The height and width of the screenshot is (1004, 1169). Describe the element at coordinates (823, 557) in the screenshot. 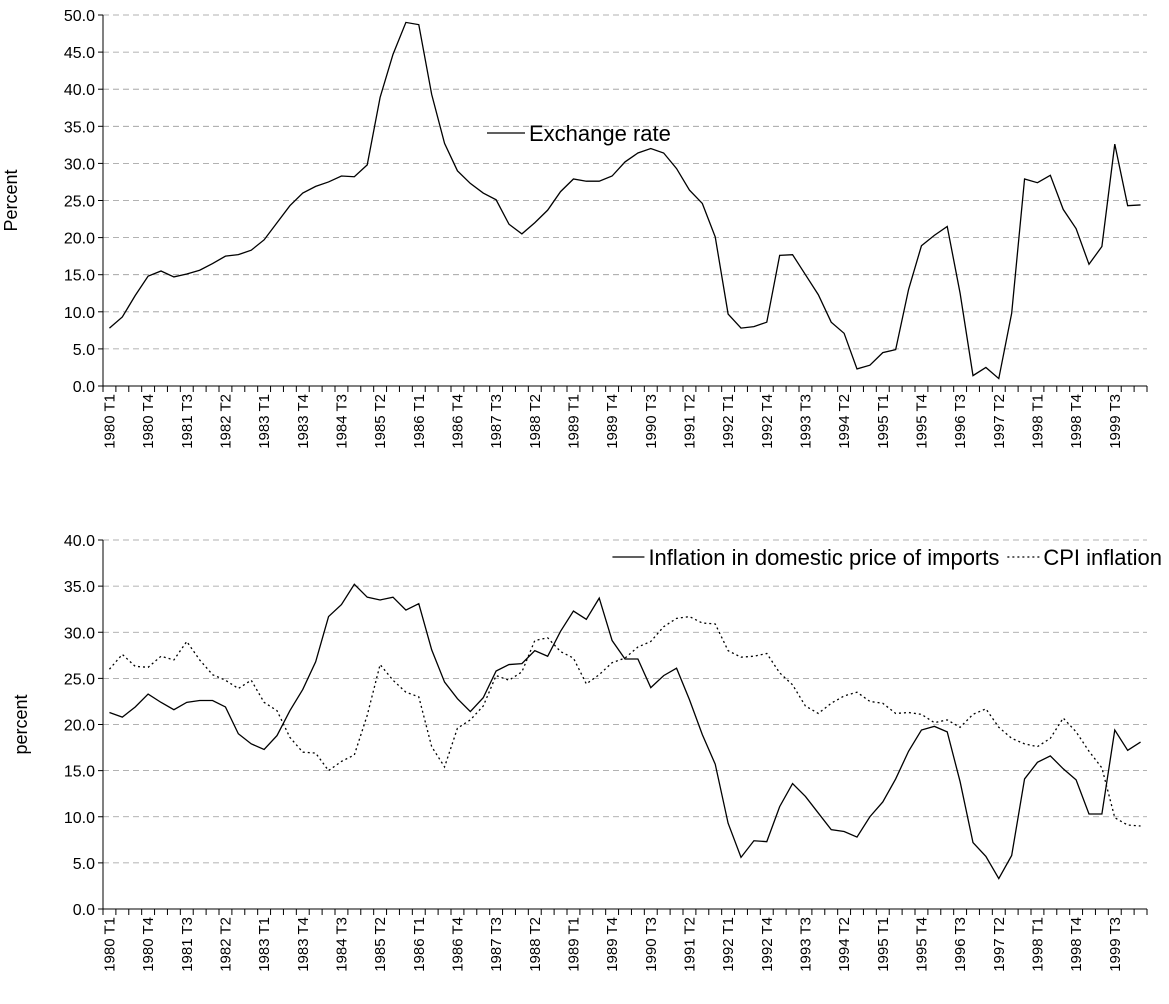

I see `legend-label: Inflation in domestic price of imports` at that location.